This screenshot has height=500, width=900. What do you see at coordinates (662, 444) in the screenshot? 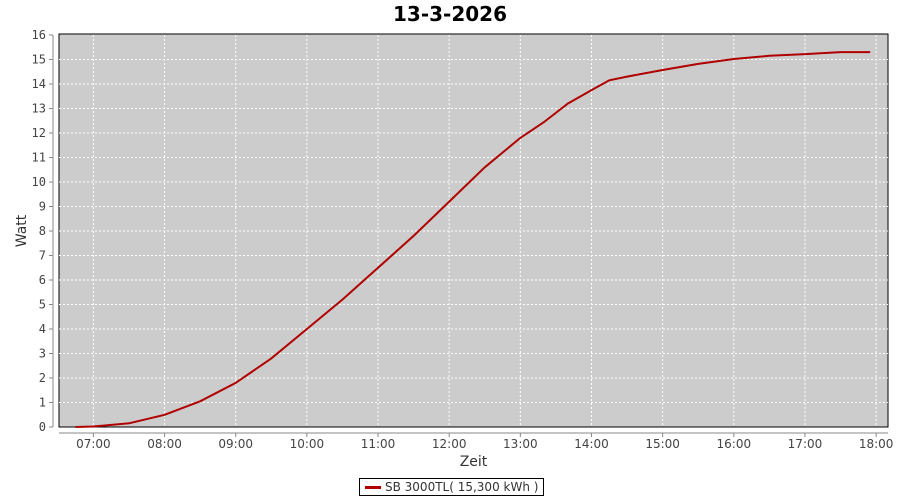
I see `x-tick-label: 15:00` at bounding box center [662, 444].